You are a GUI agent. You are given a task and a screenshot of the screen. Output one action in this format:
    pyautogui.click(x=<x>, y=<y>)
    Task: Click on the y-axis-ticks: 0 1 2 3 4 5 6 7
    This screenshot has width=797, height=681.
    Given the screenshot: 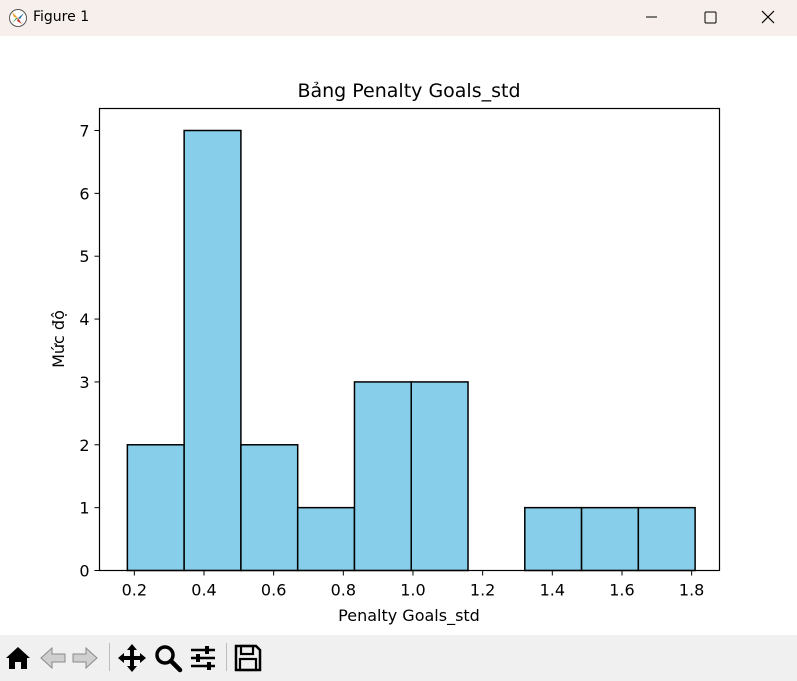 What is the action you would take?
    pyautogui.click(x=89, y=351)
    